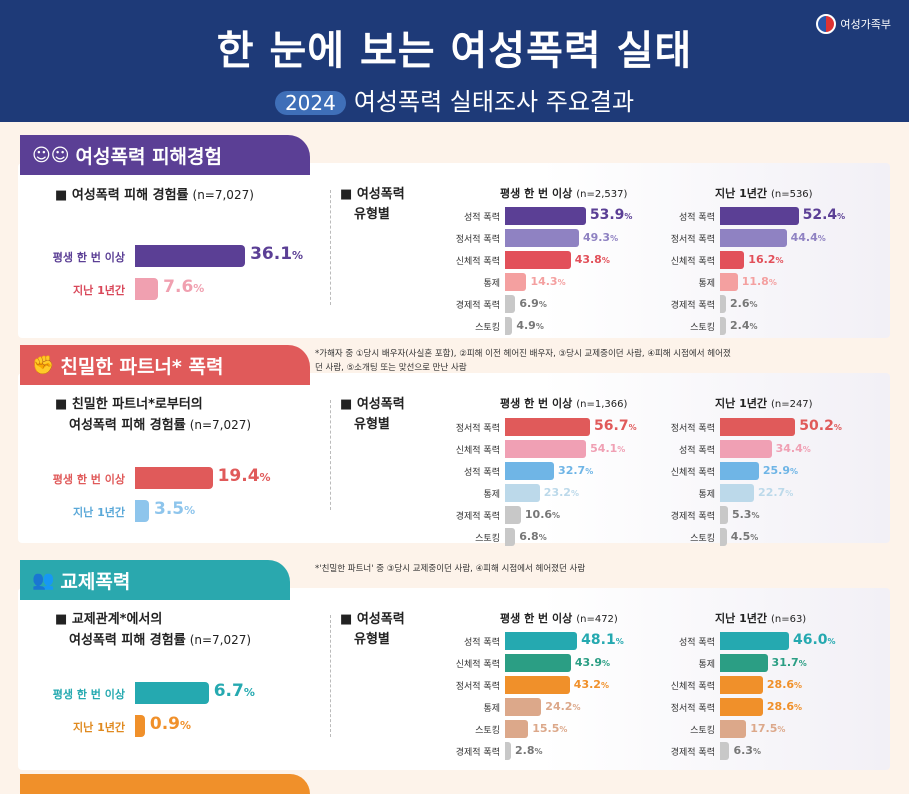  I want to click on value-number: 6.9, so click(529, 303).